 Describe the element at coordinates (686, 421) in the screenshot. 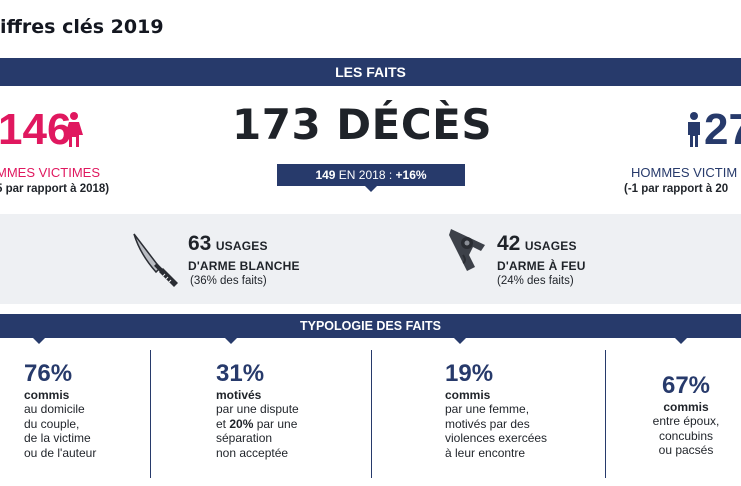

I see `typology-line: entre époux,` at that location.